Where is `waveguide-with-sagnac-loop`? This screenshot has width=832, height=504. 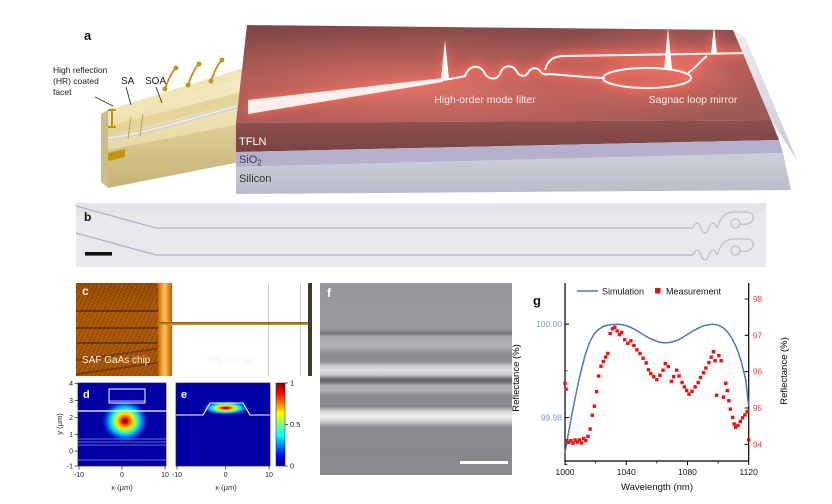 waveguide-with-sagnac-loop is located at coordinates (415, 219).